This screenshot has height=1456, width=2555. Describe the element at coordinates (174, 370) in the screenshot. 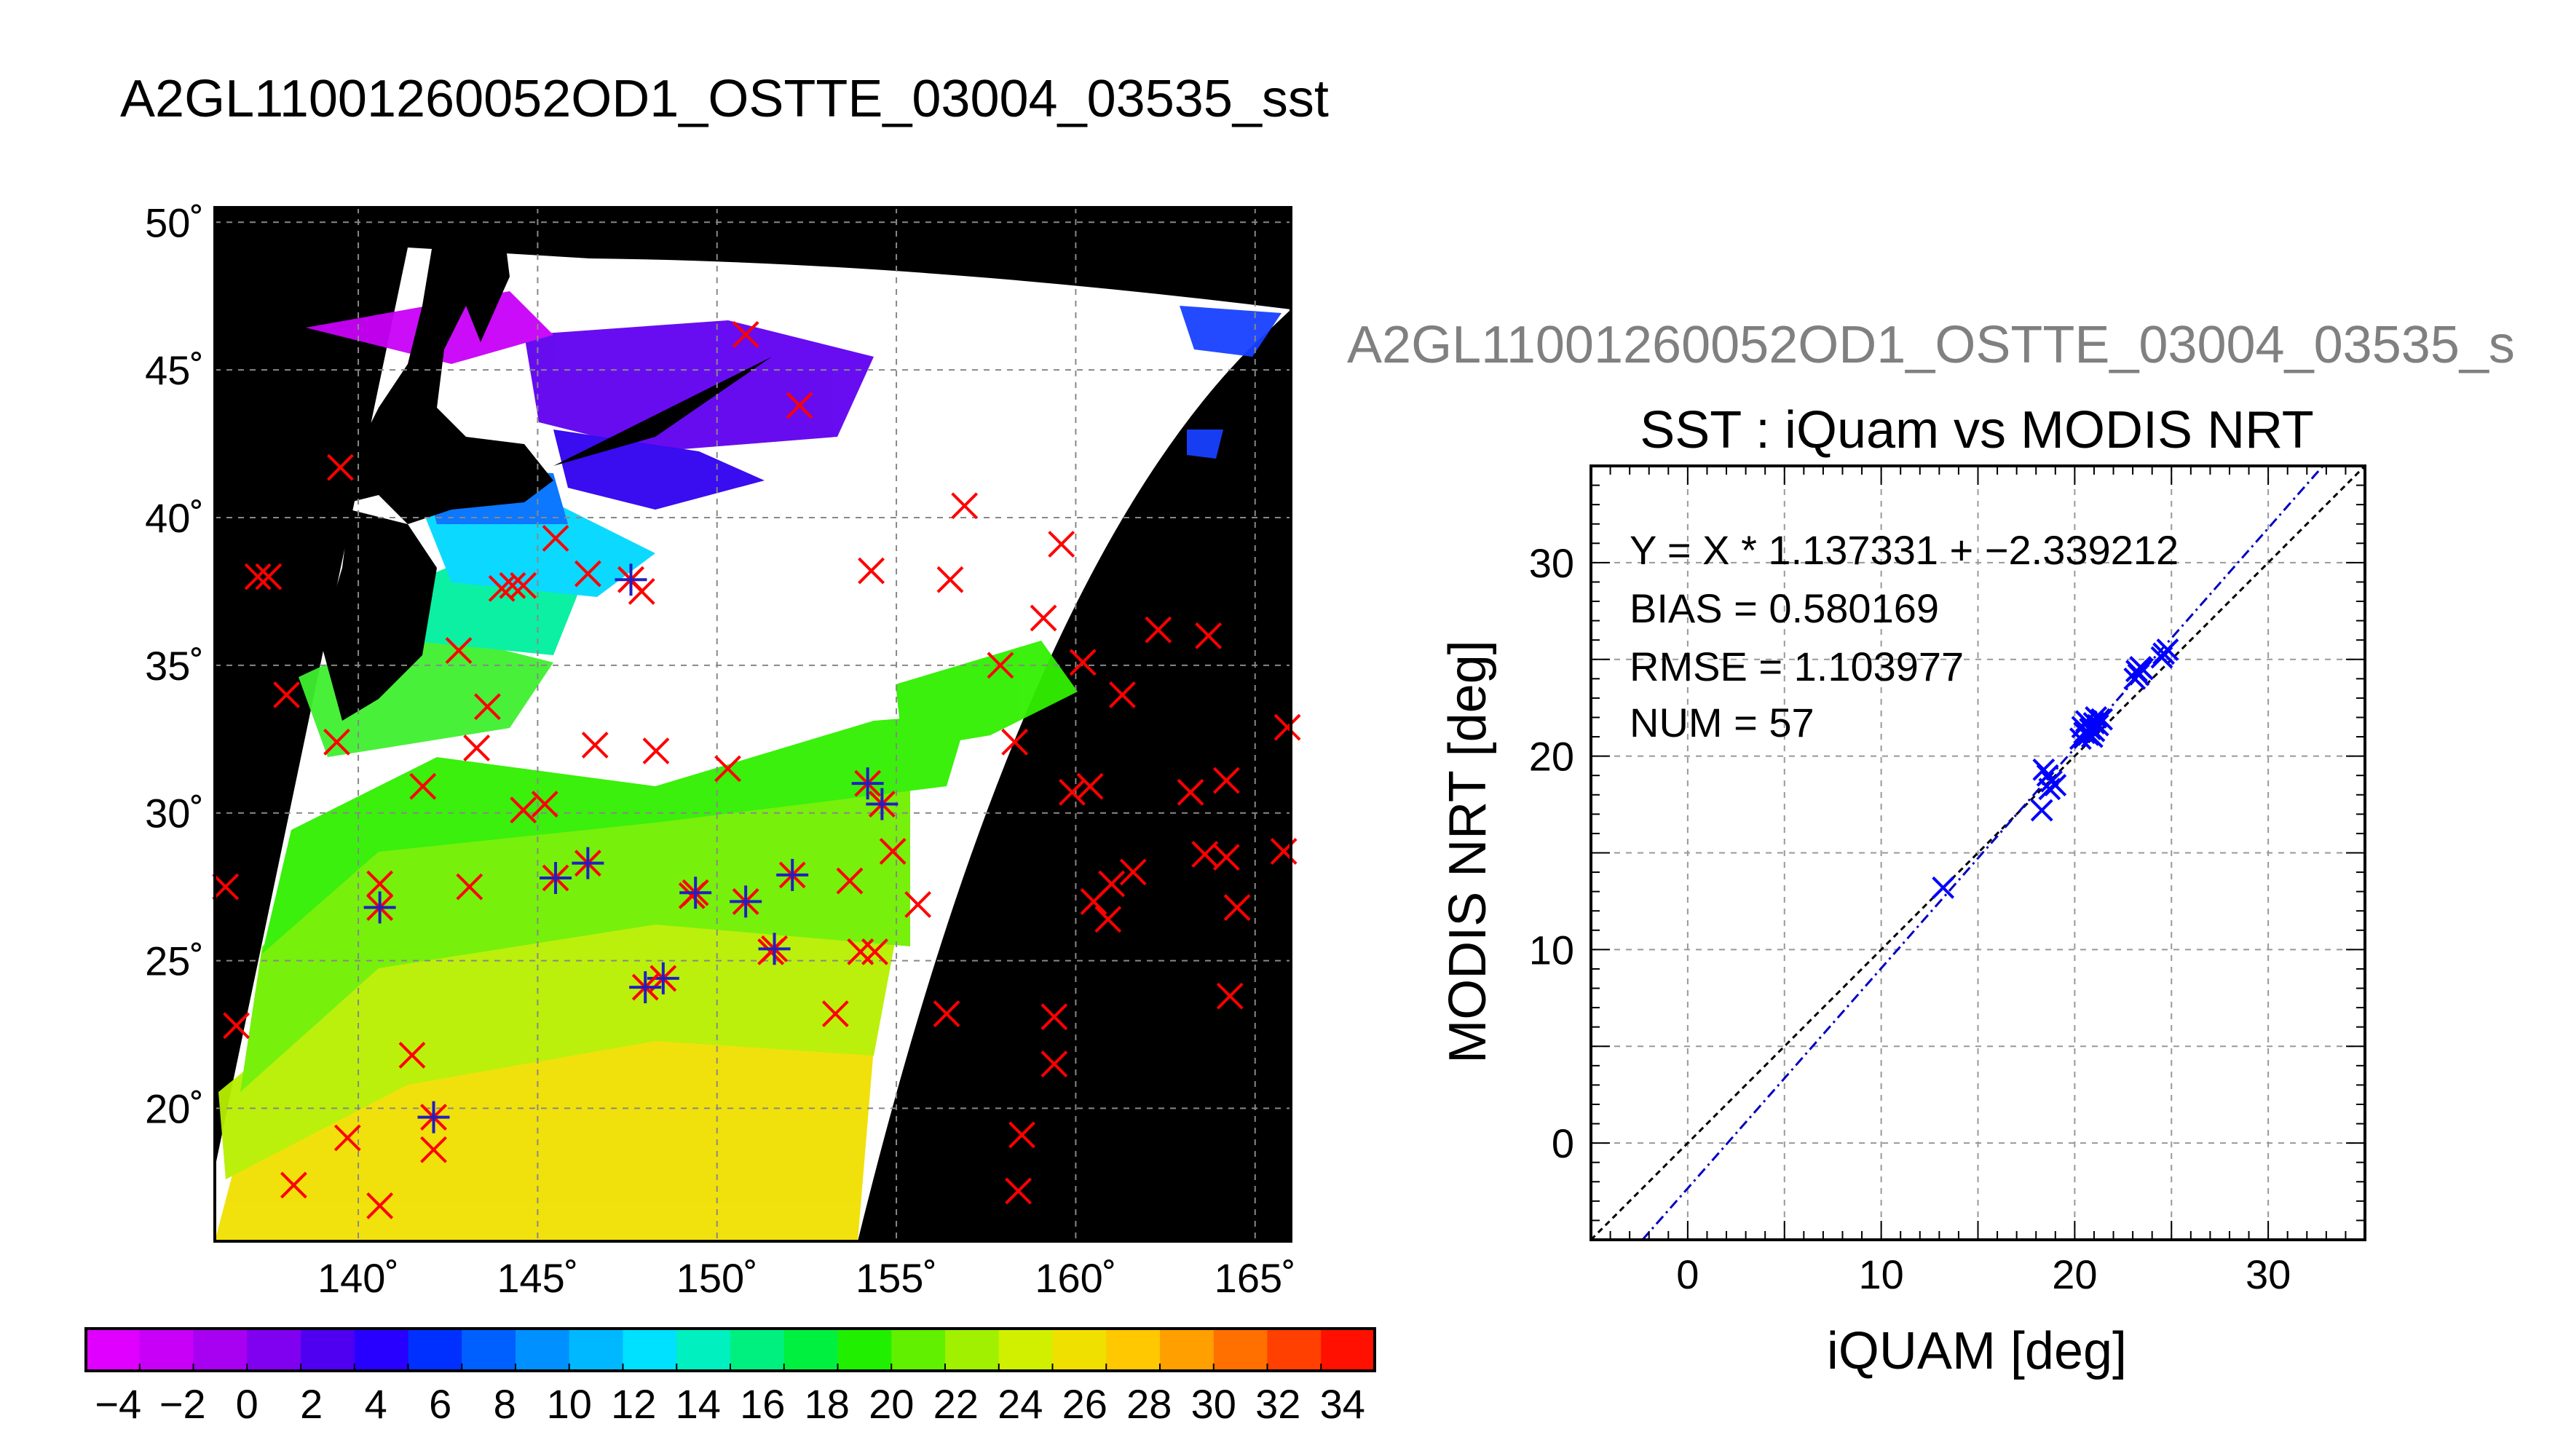

I see `map-y-tick-label: 45˚` at that location.